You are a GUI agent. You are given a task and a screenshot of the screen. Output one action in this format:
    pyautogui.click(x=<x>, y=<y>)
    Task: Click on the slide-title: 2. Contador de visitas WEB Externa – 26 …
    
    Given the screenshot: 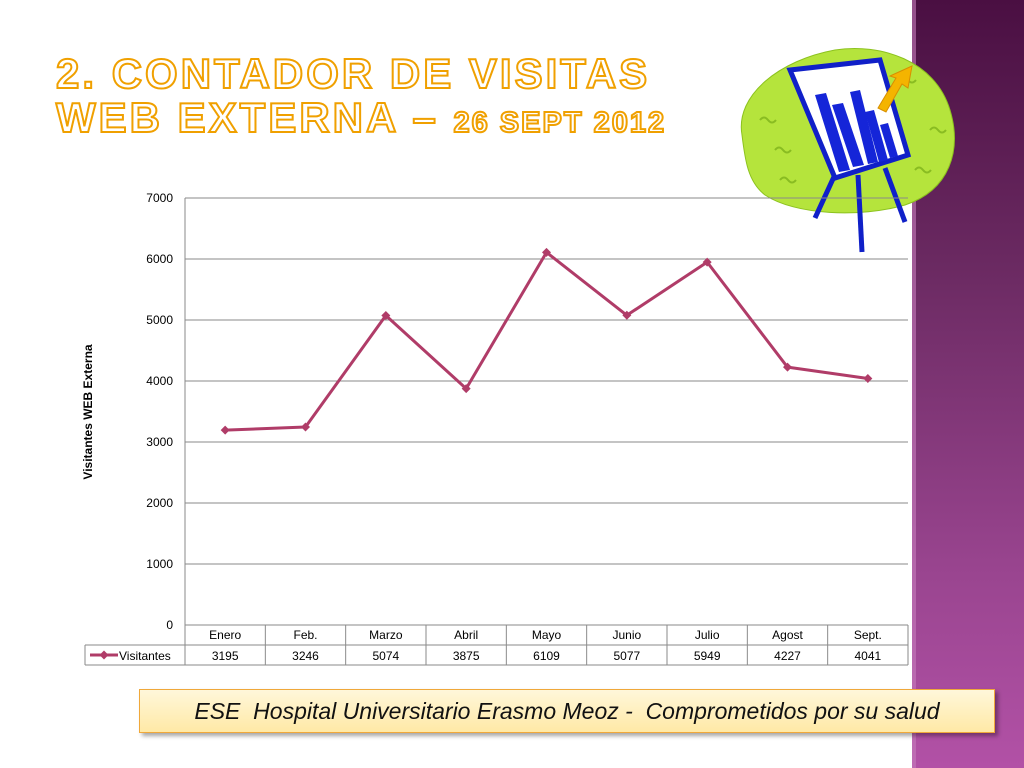 What is the action you would take?
    pyautogui.click(x=361, y=96)
    